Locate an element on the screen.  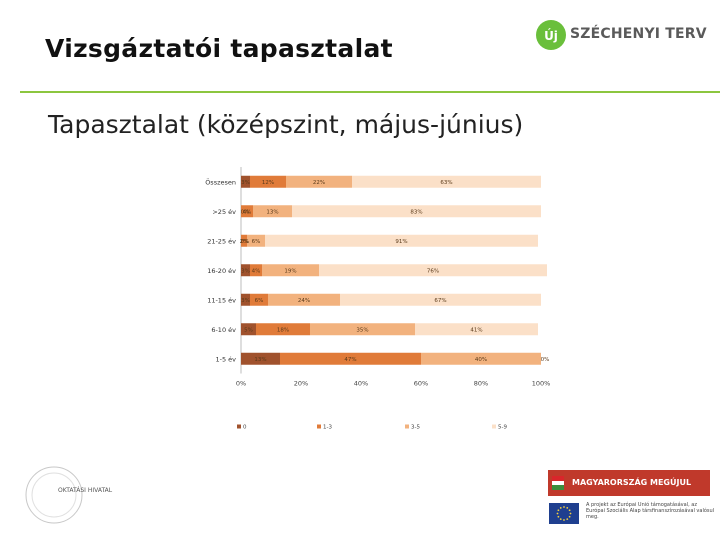
logo-text: SZÉCHENYI TERV is located at coordinates (638, 34).